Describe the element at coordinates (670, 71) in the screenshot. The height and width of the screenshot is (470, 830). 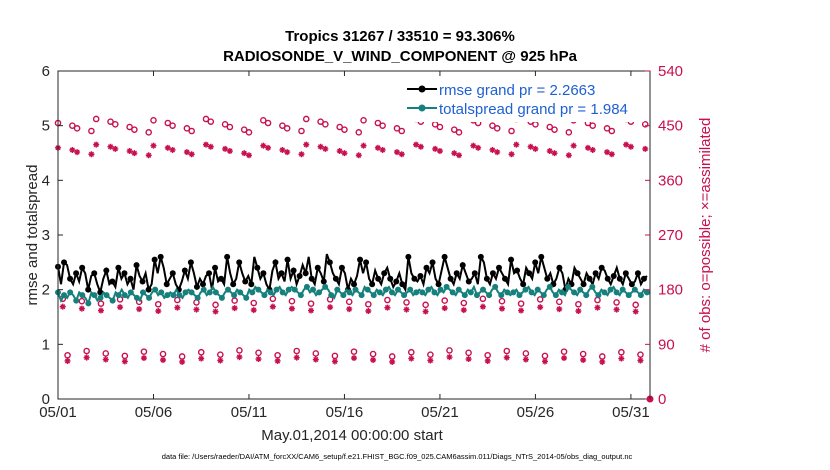
I see `y-right-tick-label: 540` at that location.